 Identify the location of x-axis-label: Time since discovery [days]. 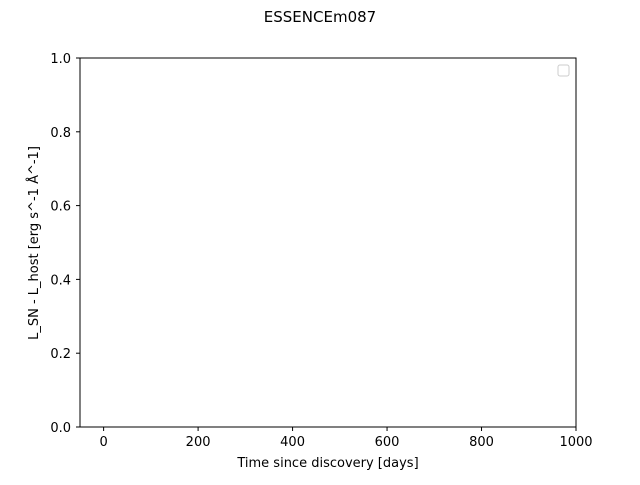
(327, 463).